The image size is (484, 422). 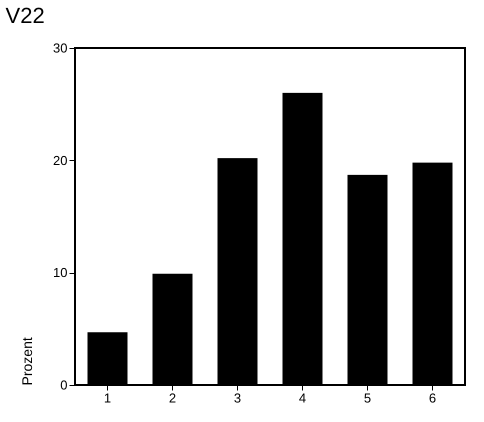 I want to click on x-tick-label: 3, so click(x=238, y=398).